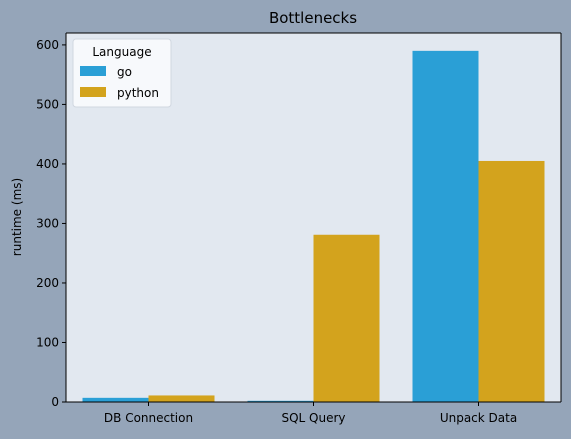 Image resolution: width=571 pixels, height=439 pixels. Describe the element at coordinates (93, 71) in the screenshot. I see `legend-swatch-go` at that location.